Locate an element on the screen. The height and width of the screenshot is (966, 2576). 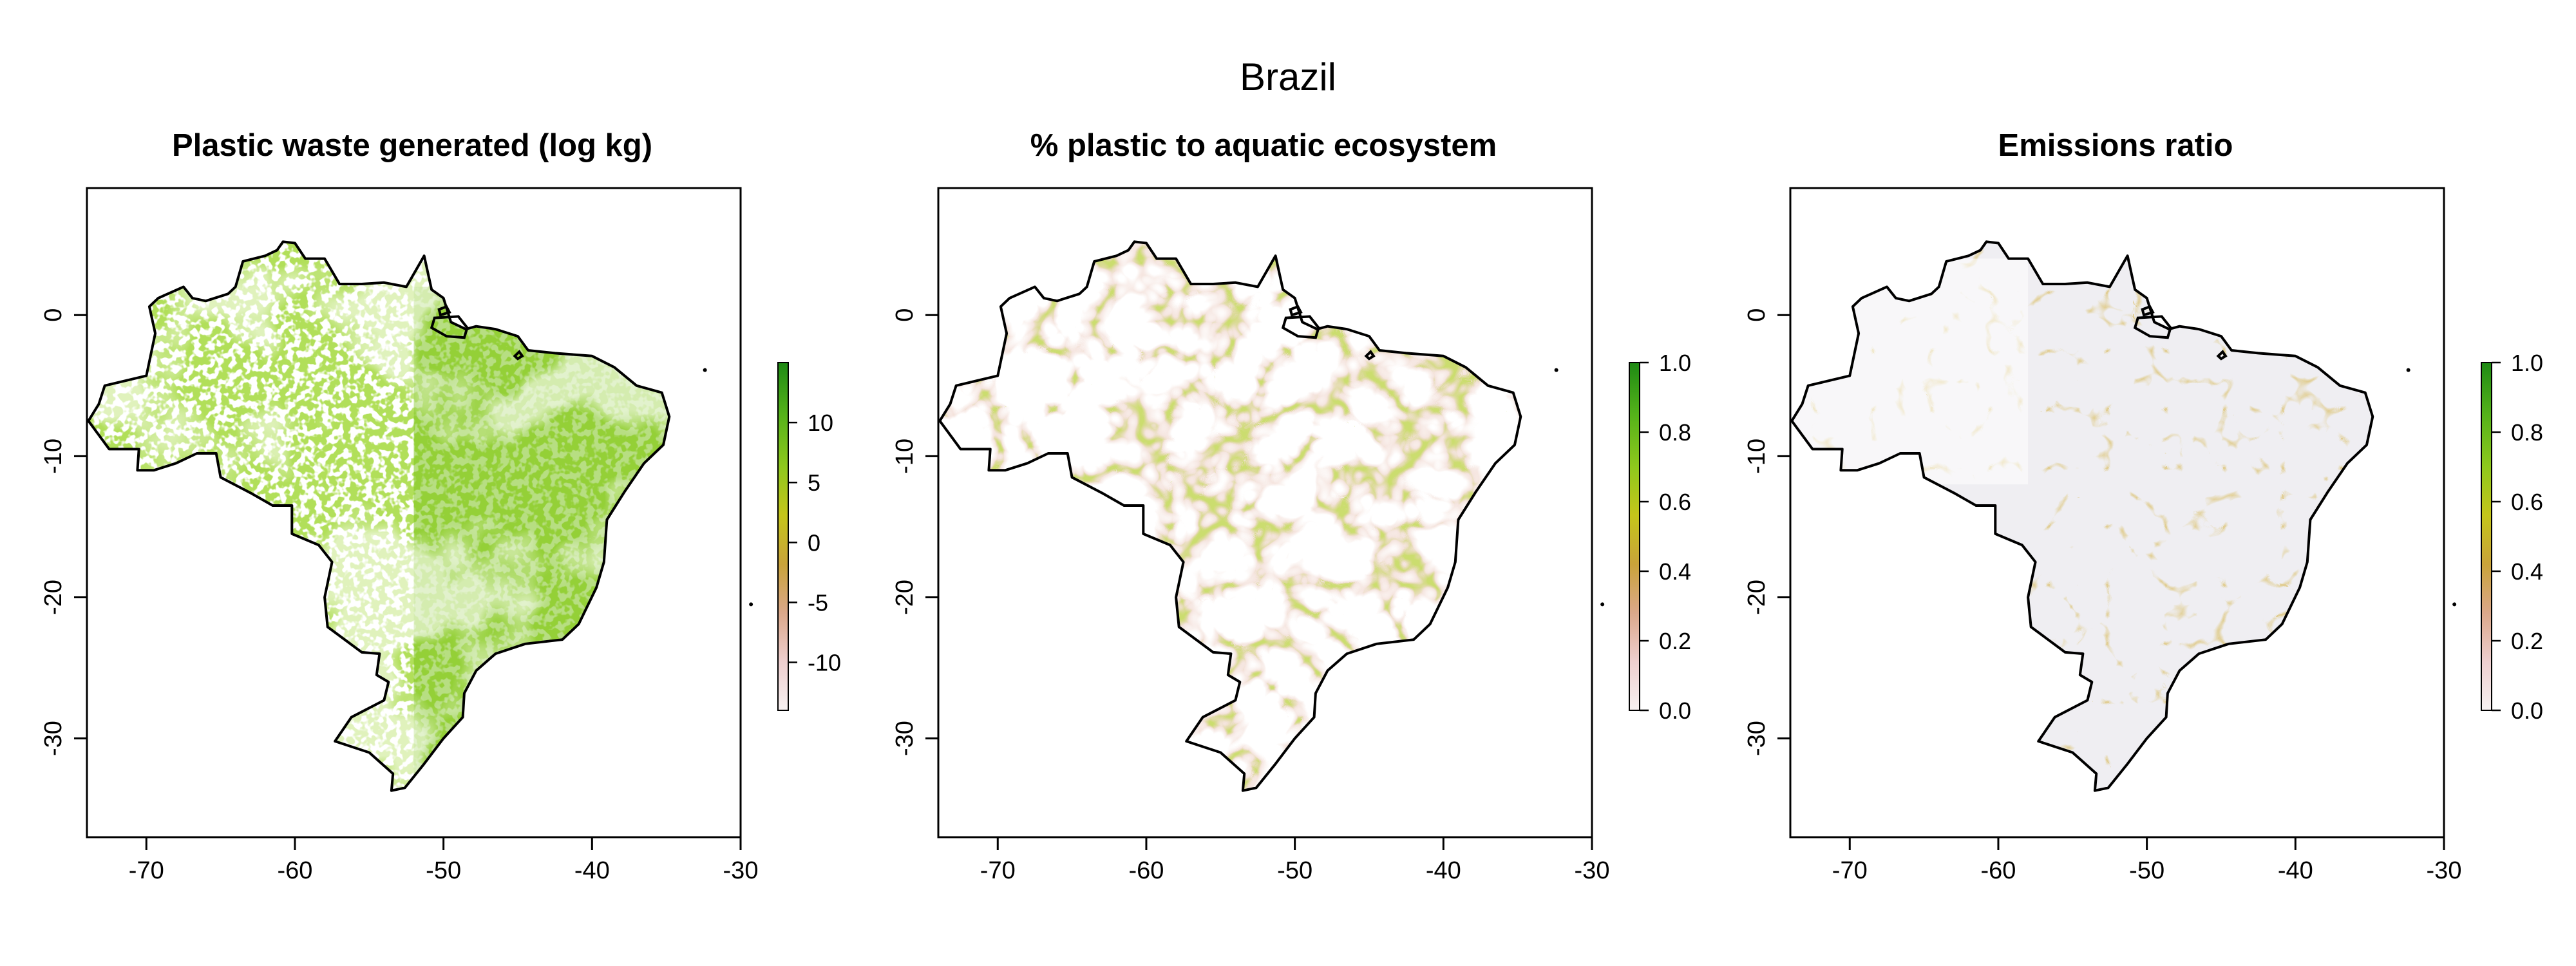
river-network is located at coordinates (1230, 516).